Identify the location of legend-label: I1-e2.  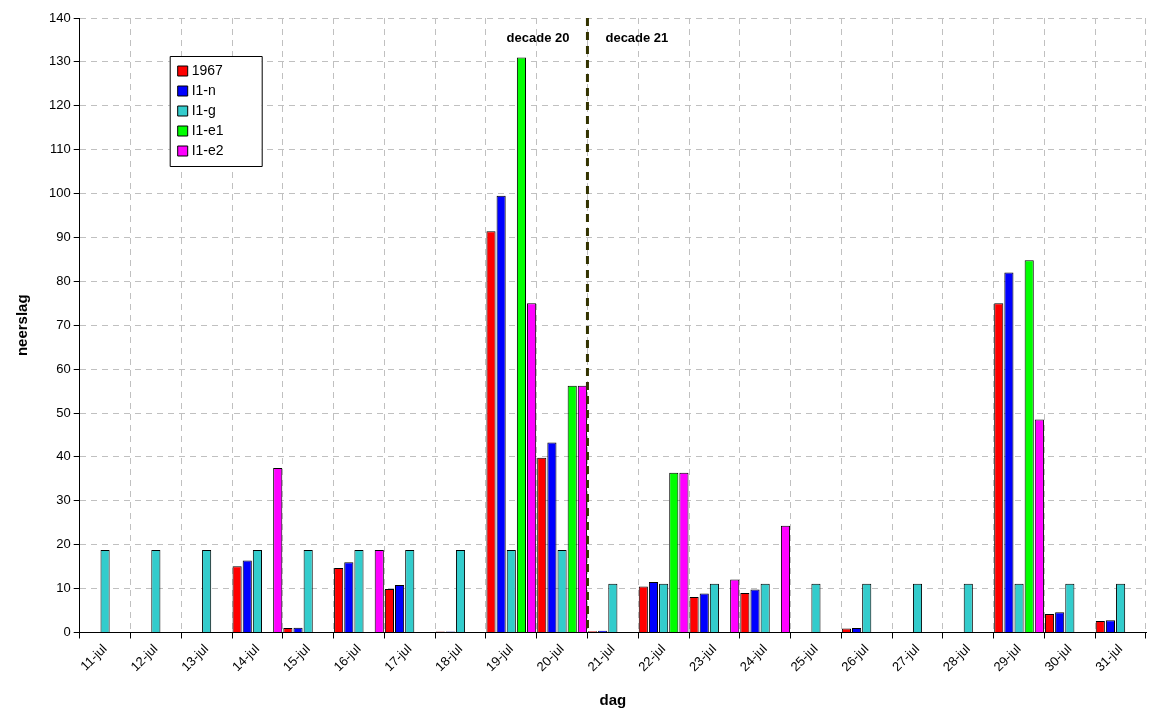
(207, 149).